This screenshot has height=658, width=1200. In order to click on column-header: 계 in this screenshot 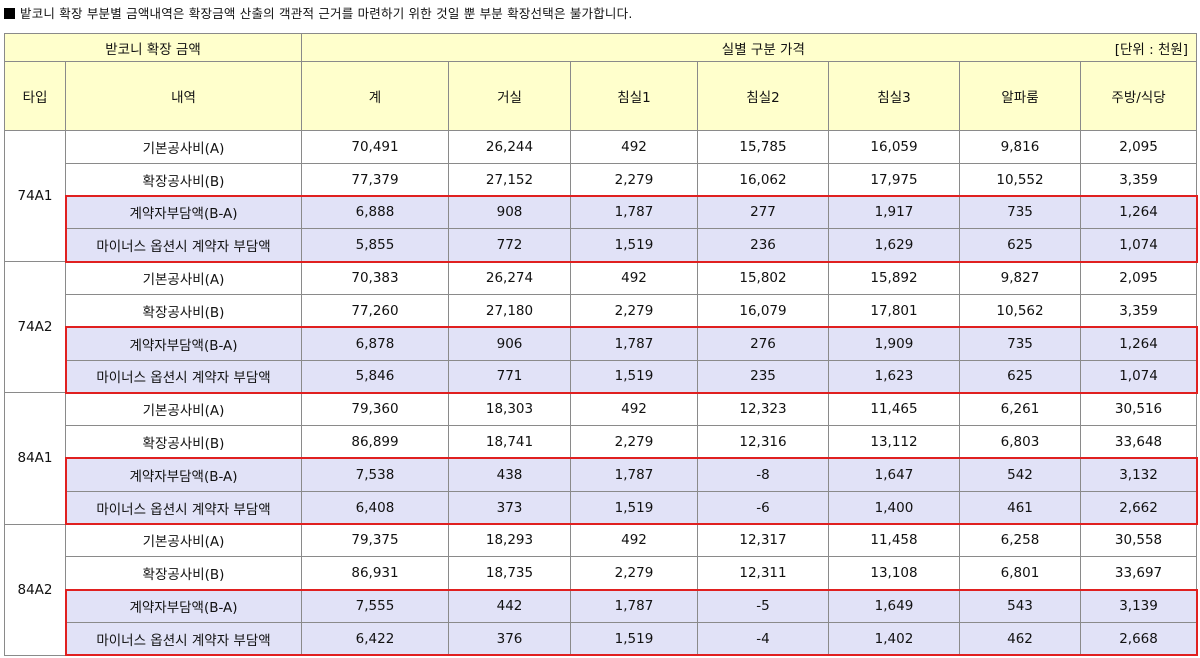, I will do `click(375, 96)`.